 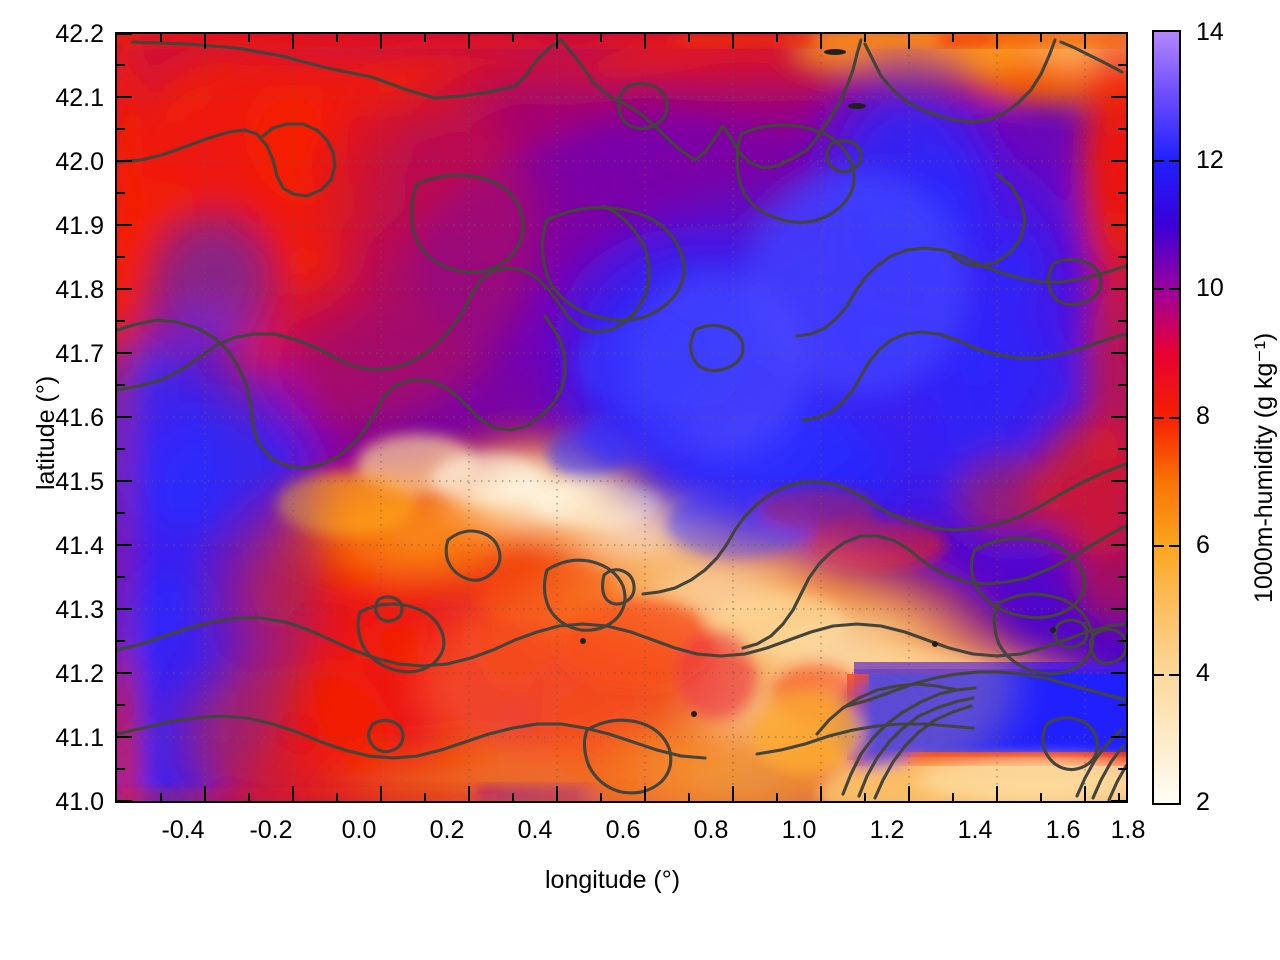 I want to click on colorbar-tick-12: 12, so click(x=1210, y=160).